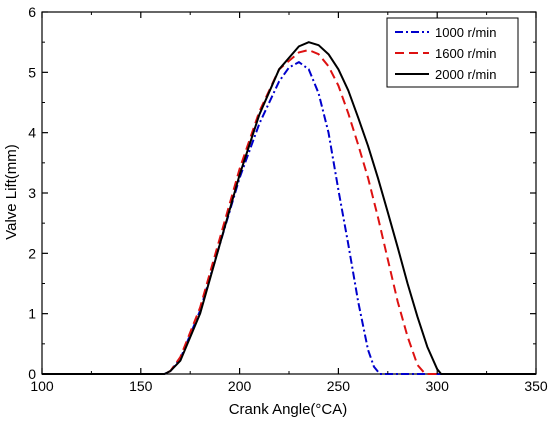 This screenshot has width=550, height=424. Describe the element at coordinates (32, 253) in the screenshot. I see `y-tick-label: 2` at that location.